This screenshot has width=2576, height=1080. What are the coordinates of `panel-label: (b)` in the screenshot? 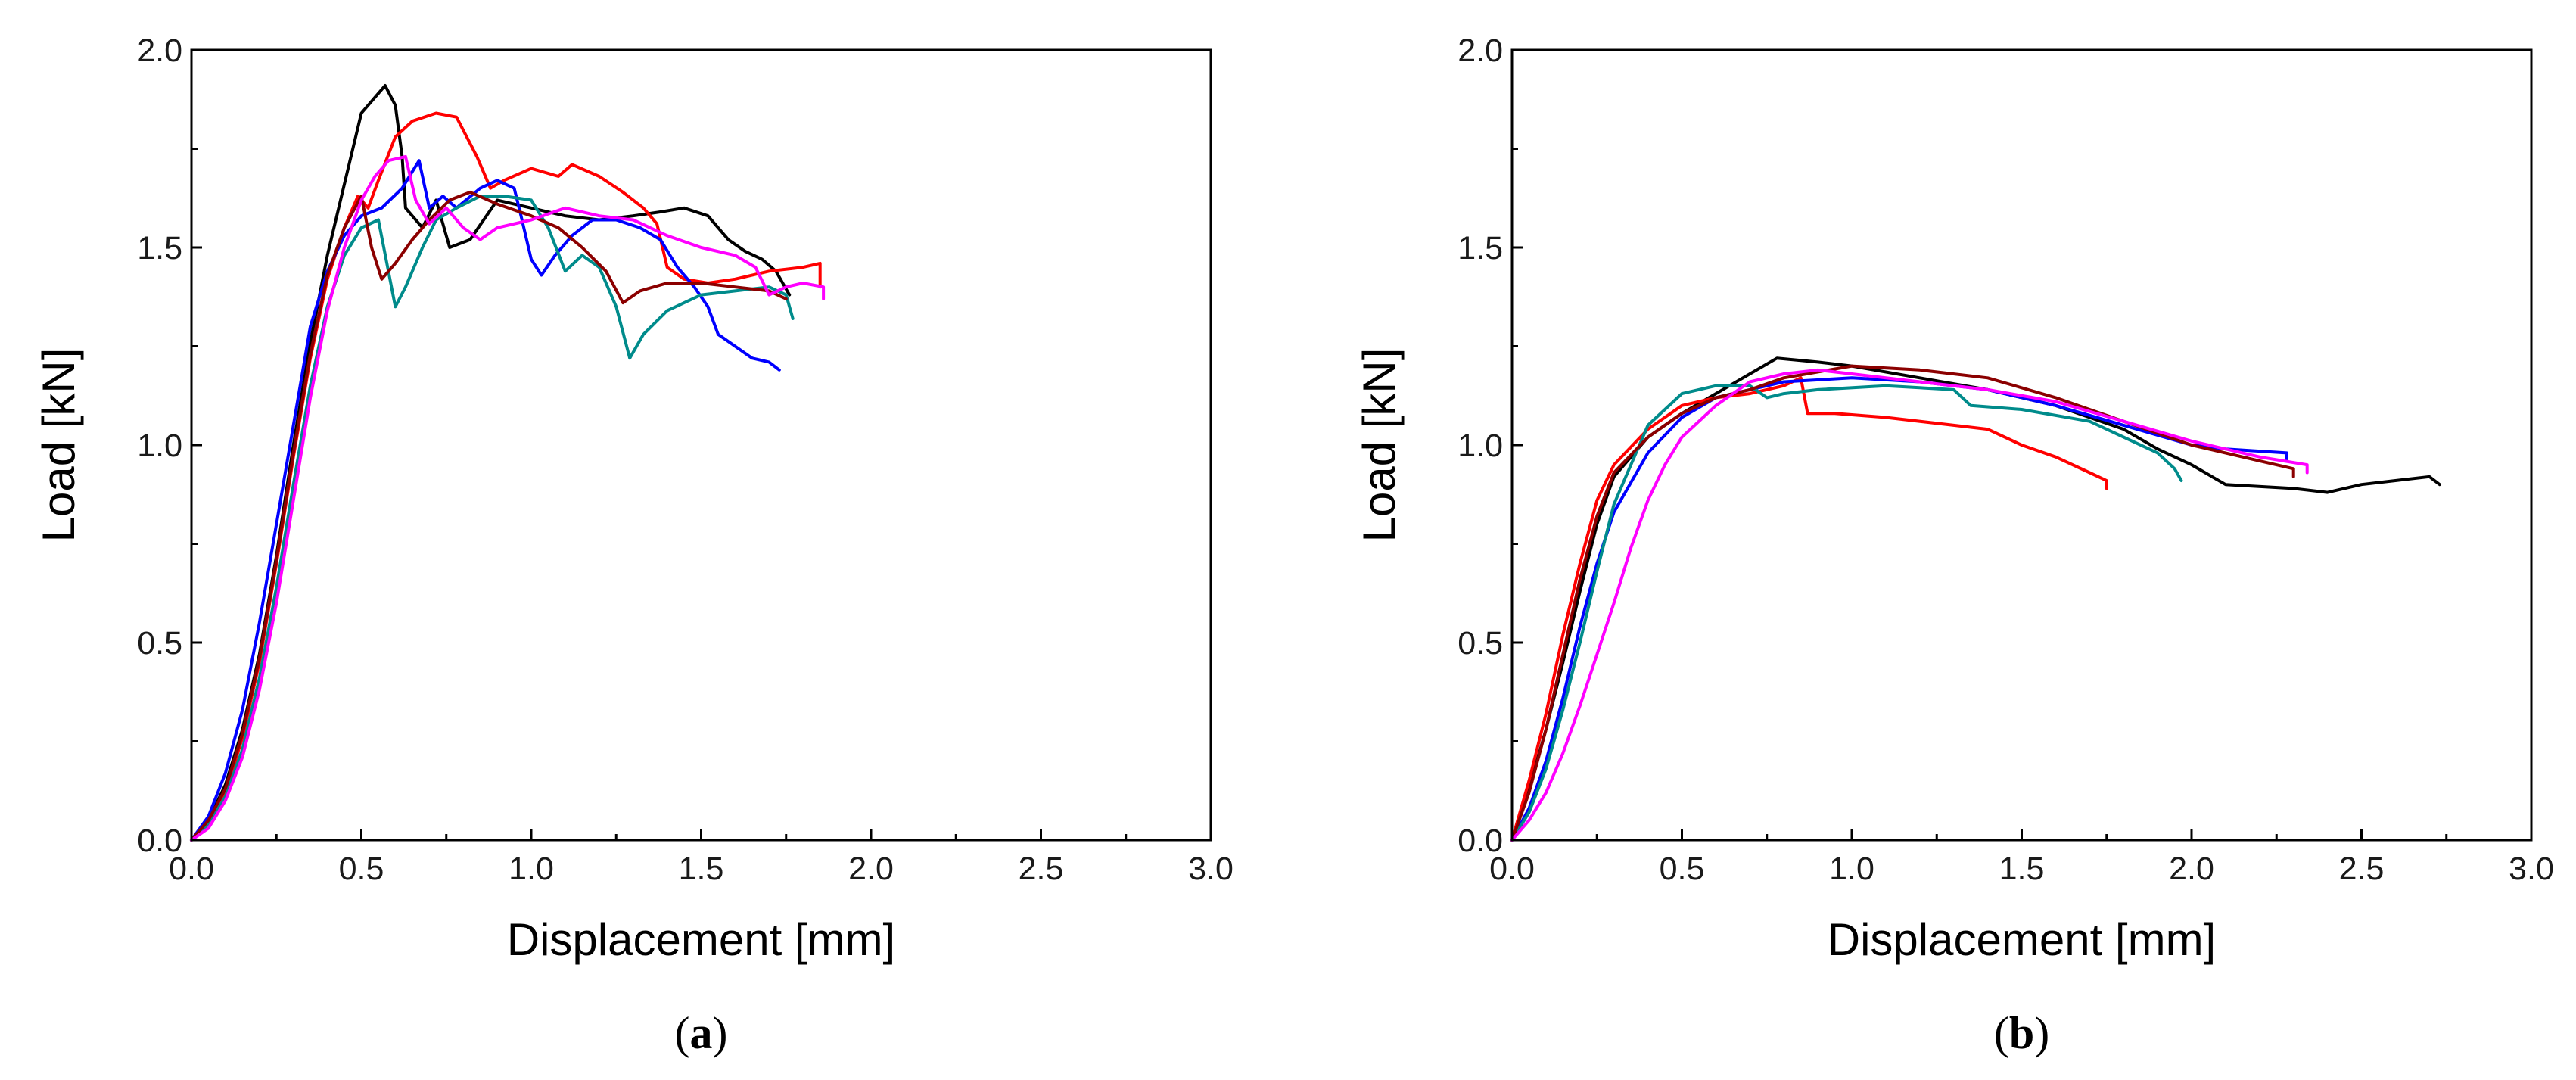 It's located at (2021, 1033).